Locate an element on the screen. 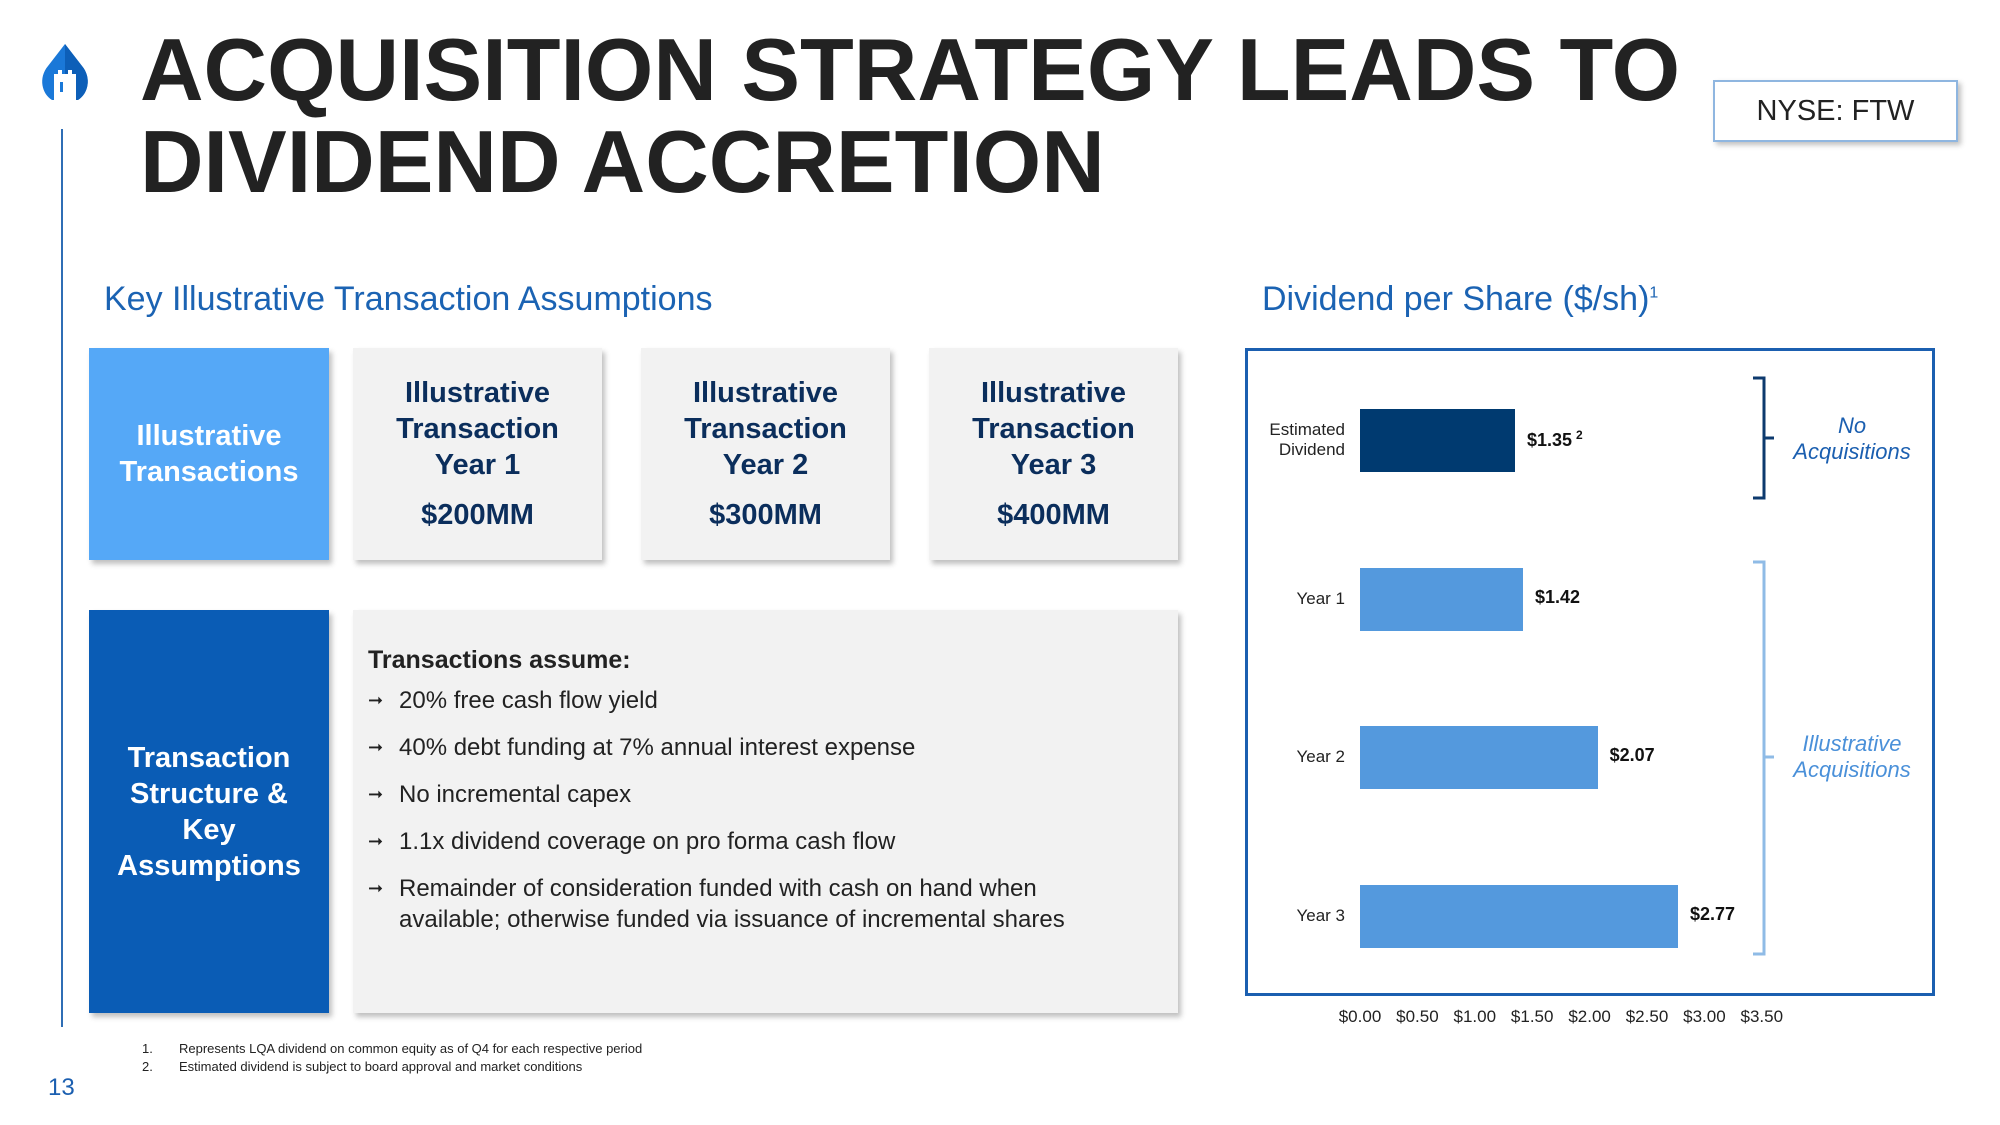  footnote-number: 2. is located at coordinates (147, 1066).